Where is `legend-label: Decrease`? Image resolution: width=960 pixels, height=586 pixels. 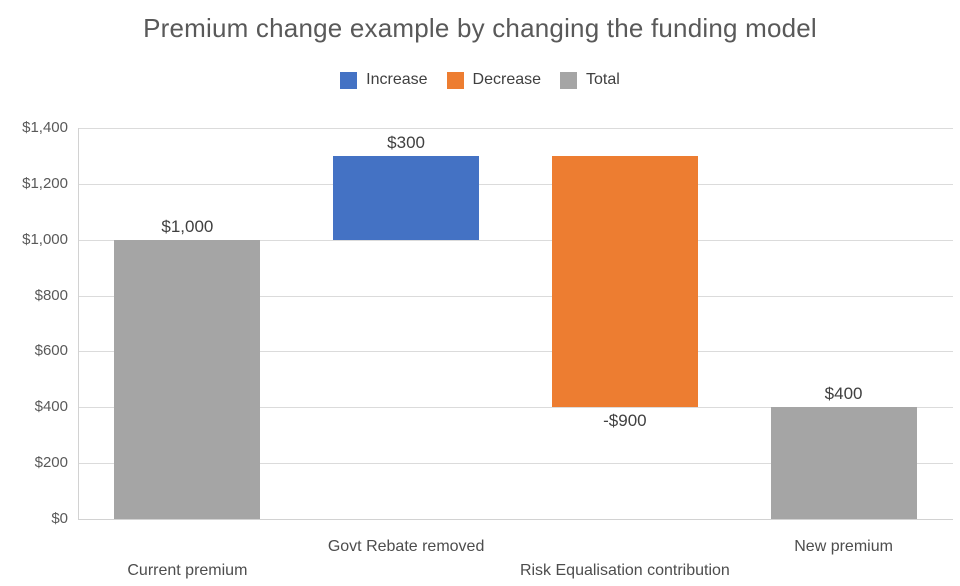 legend-label: Decrease is located at coordinates (507, 79).